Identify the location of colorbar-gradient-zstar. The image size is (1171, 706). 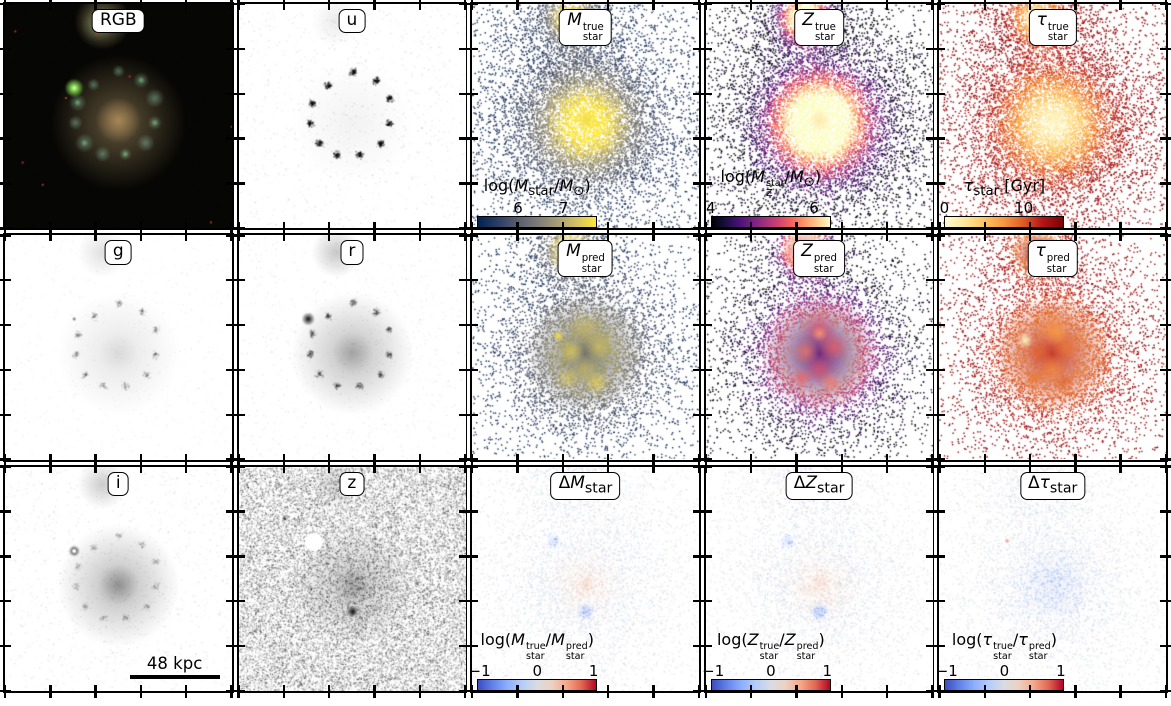
(770, 222).